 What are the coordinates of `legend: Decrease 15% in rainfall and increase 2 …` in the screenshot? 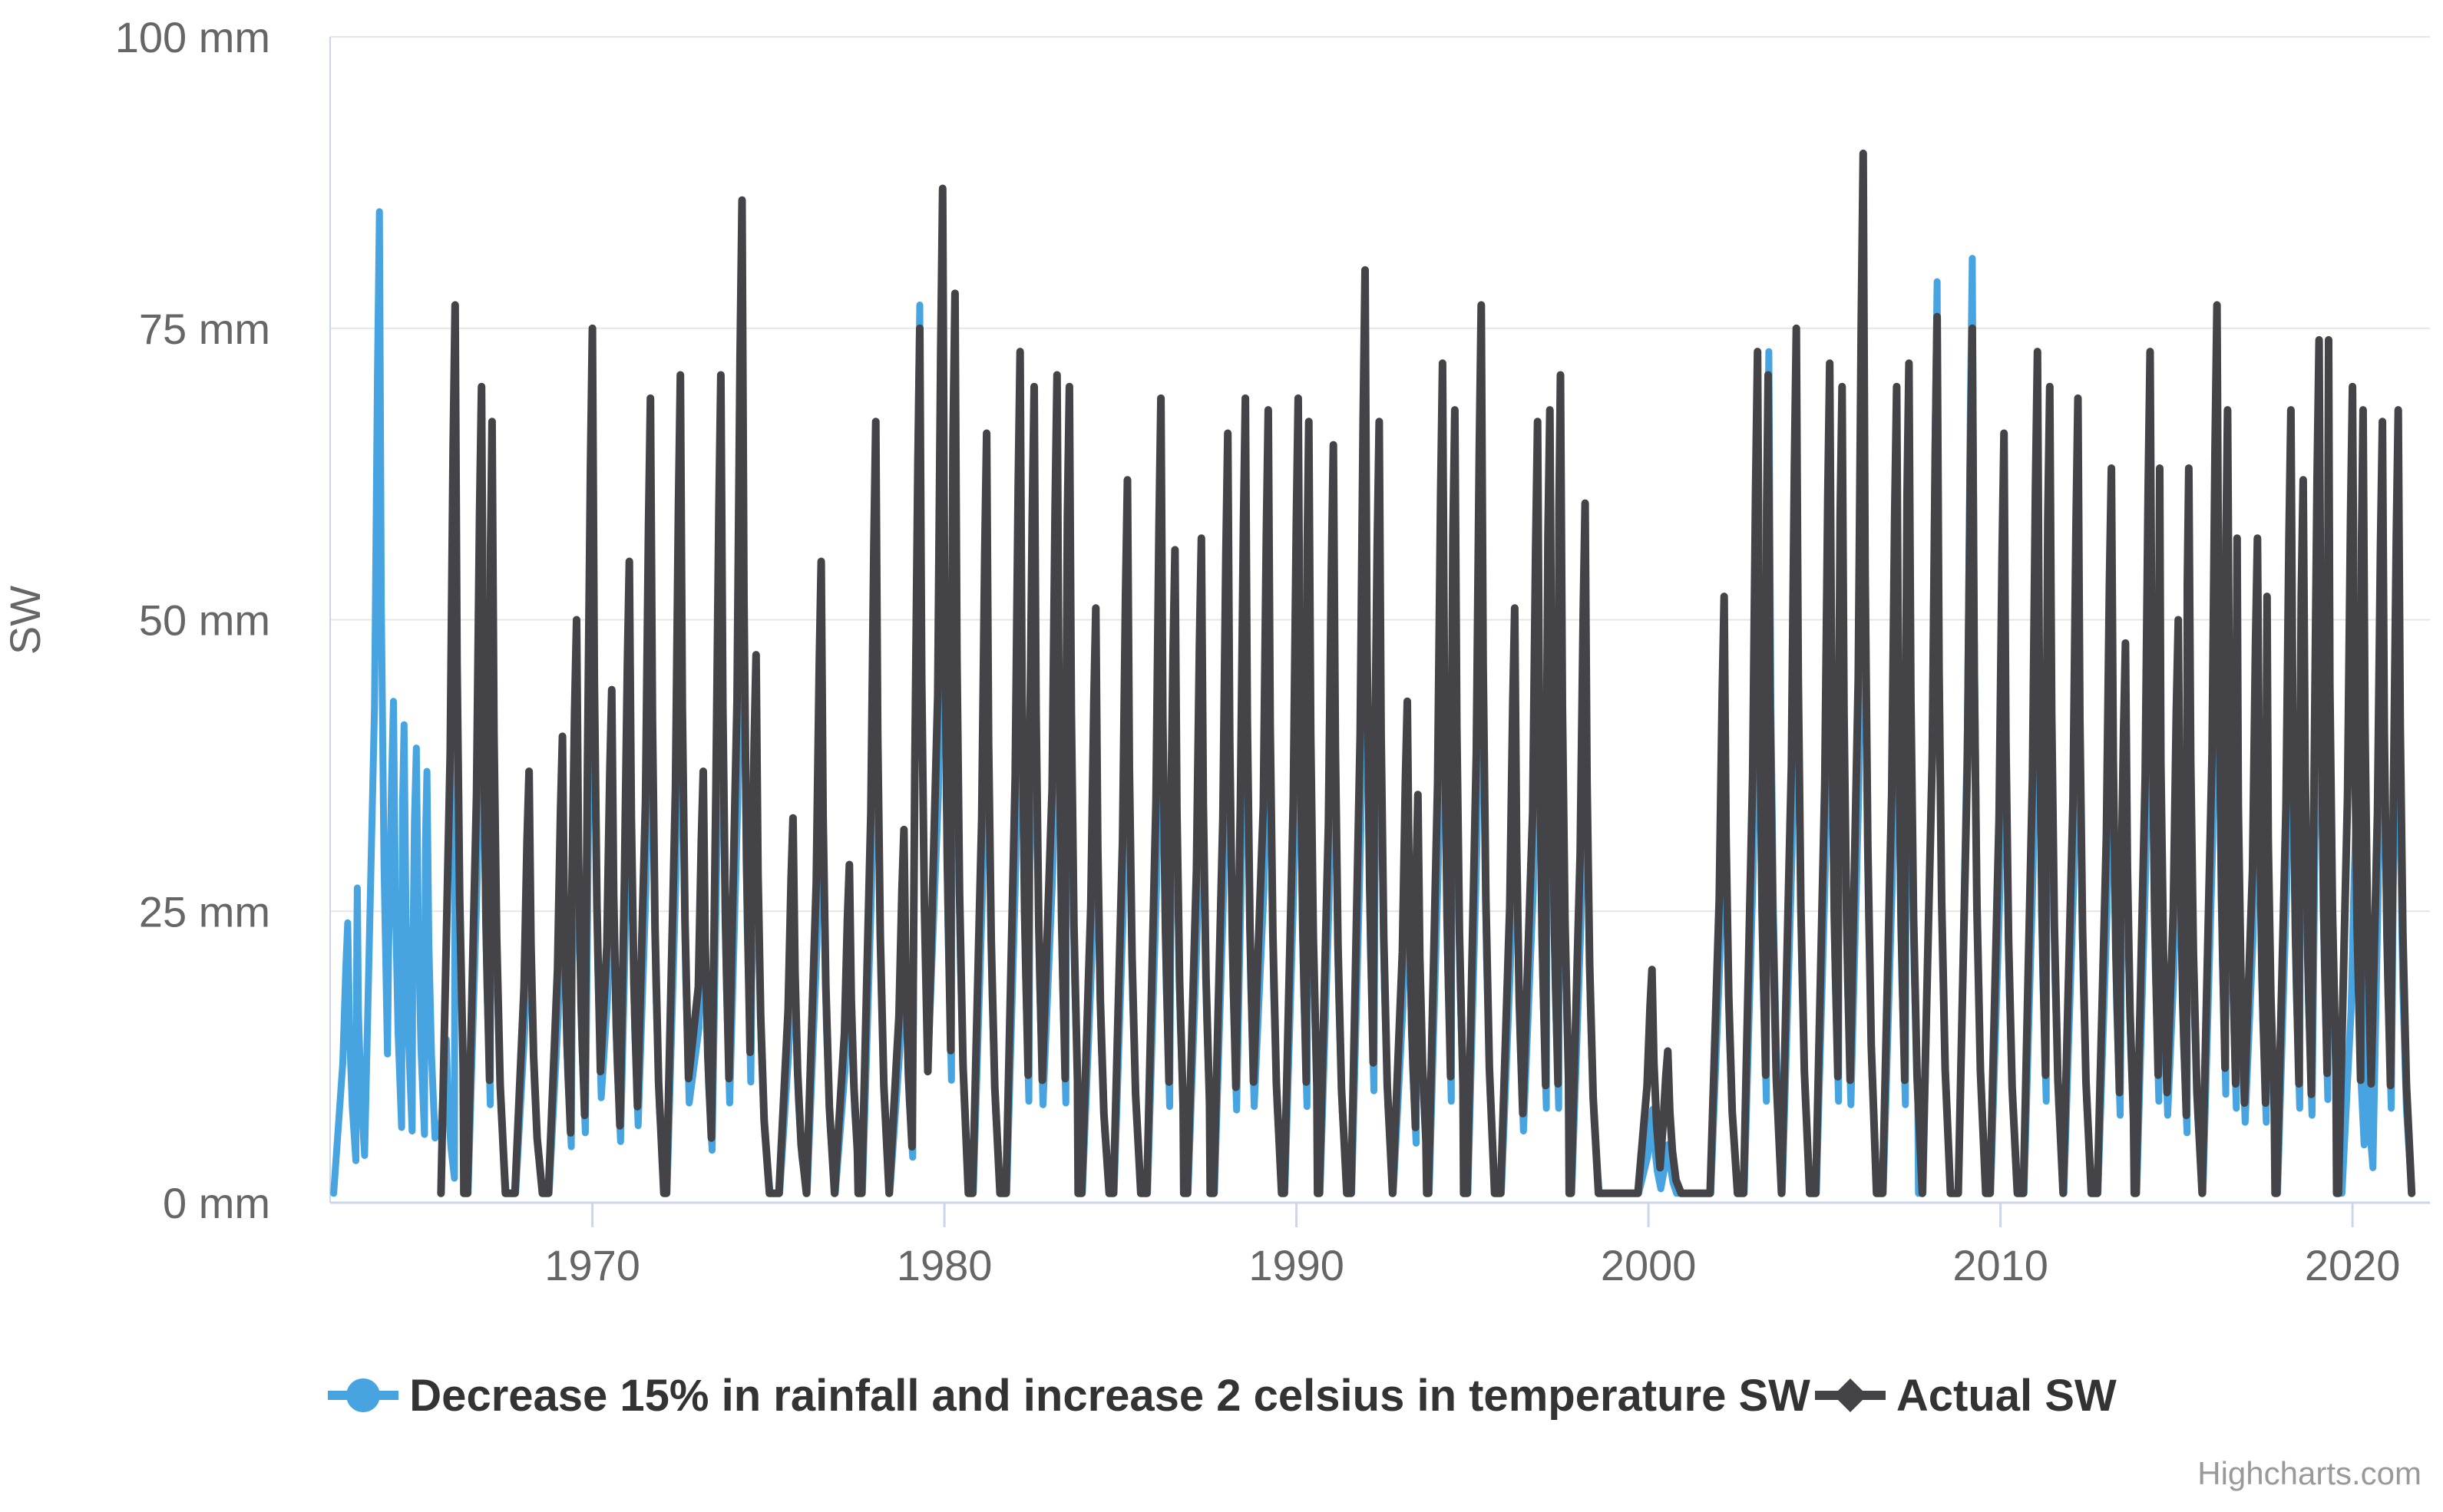 It's located at (1221, 1395).